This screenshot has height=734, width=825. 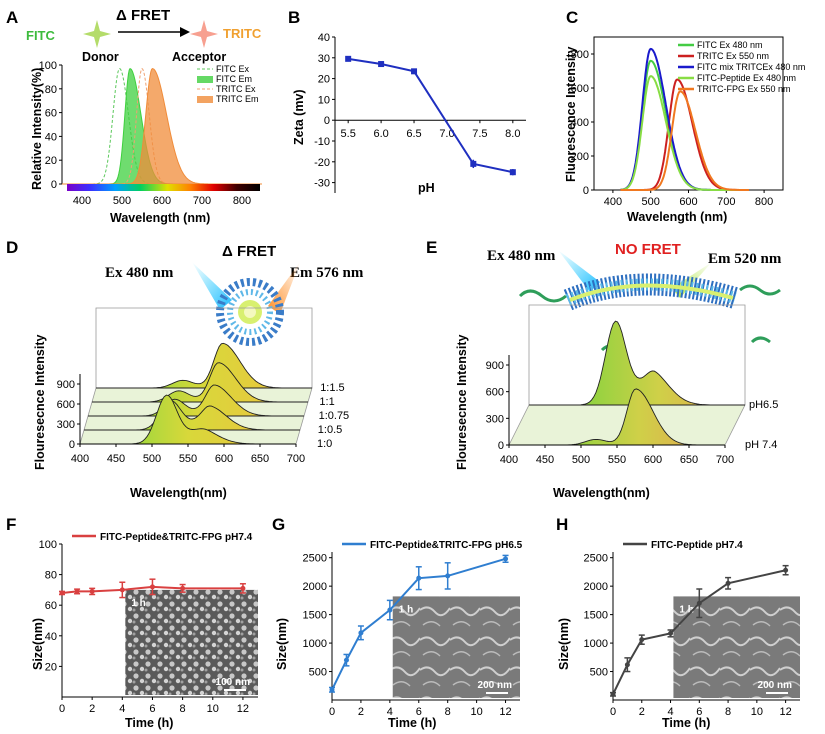 I want to click on size-ytick-label: 1000, so click(x=315, y=644).